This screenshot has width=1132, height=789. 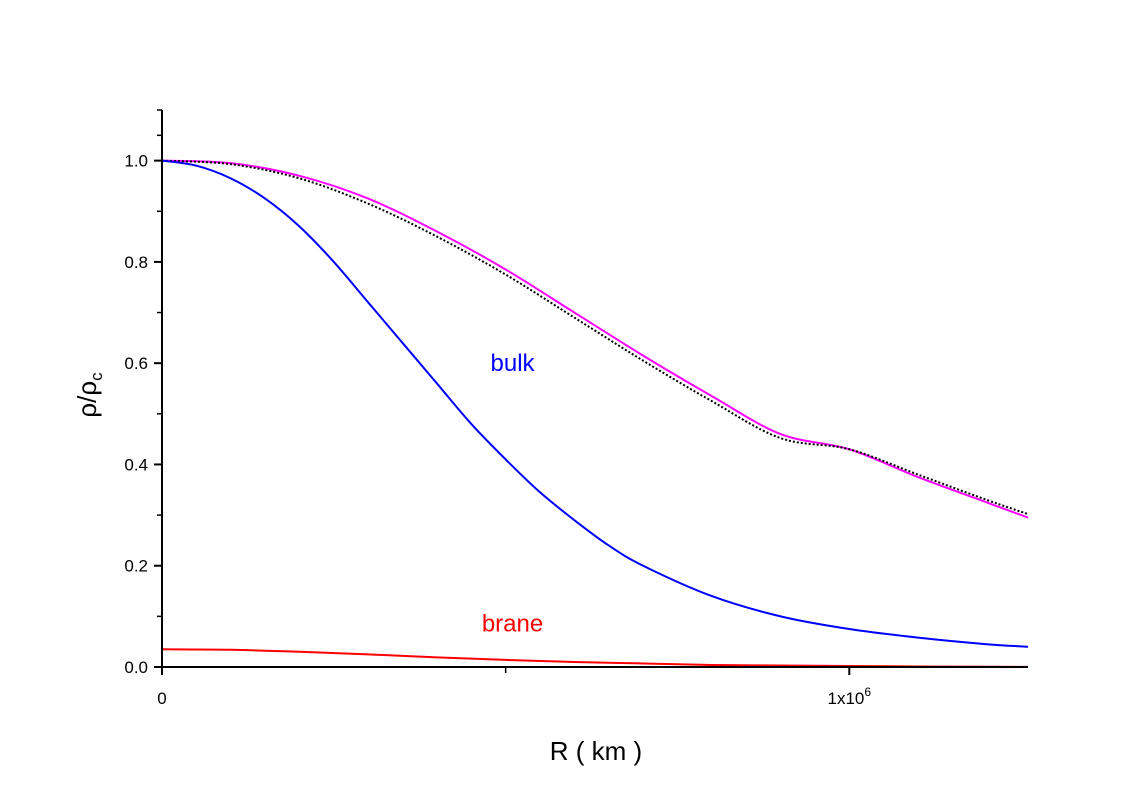 I want to click on y-tick-label: 0.2, so click(x=136, y=566).